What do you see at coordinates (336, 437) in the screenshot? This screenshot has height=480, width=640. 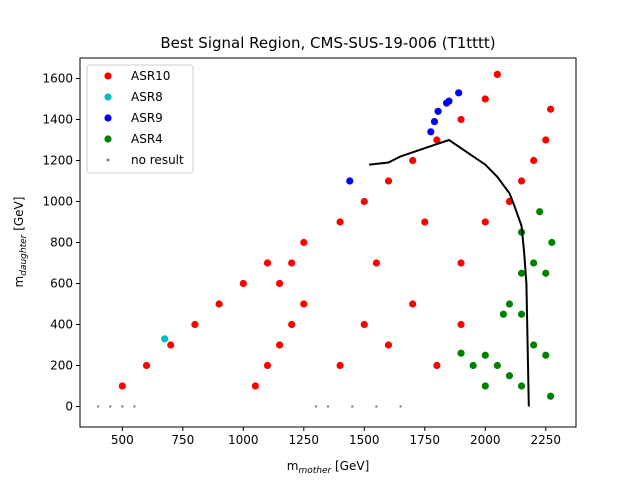 I see `x-axis-ticks: 500 750 1000 1250 1500 1750 2000 2250` at bounding box center [336, 437].